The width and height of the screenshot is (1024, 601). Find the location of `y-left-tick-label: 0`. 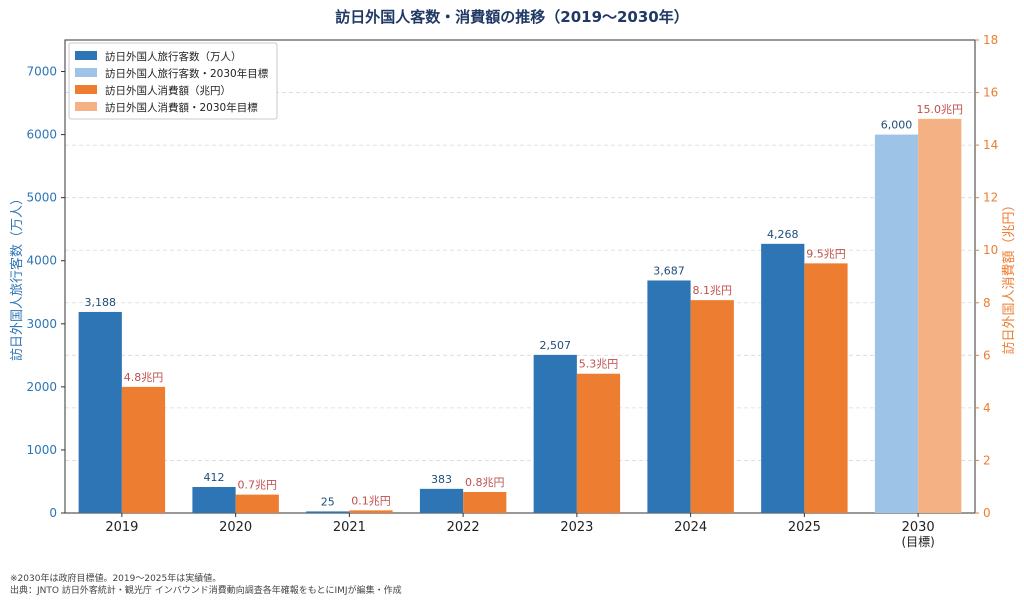

y-left-tick-label: 0 is located at coordinates (53, 513).